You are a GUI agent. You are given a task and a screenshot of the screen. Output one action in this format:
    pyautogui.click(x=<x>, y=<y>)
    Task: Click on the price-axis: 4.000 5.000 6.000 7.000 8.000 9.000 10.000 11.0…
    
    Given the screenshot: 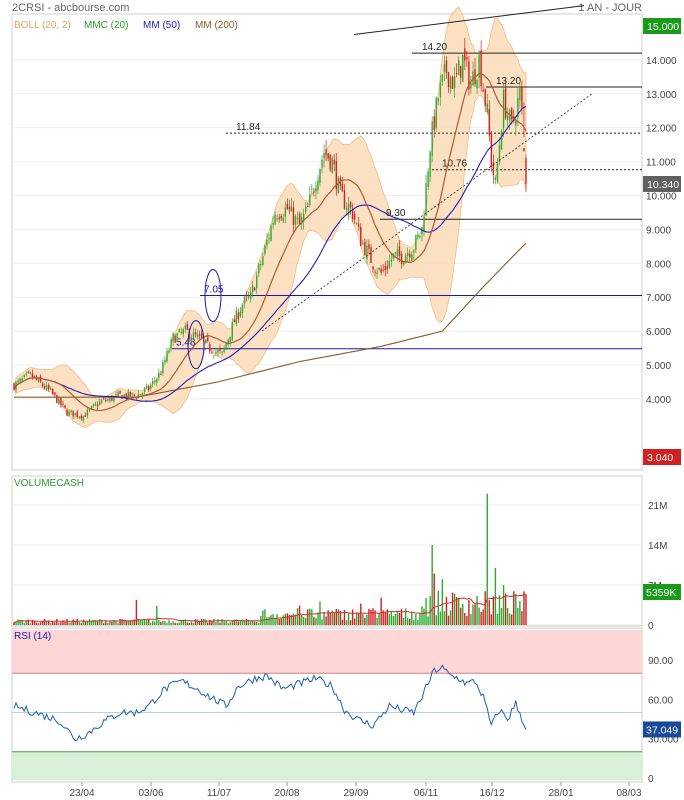 What is the action you would take?
    pyautogui.click(x=662, y=241)
    